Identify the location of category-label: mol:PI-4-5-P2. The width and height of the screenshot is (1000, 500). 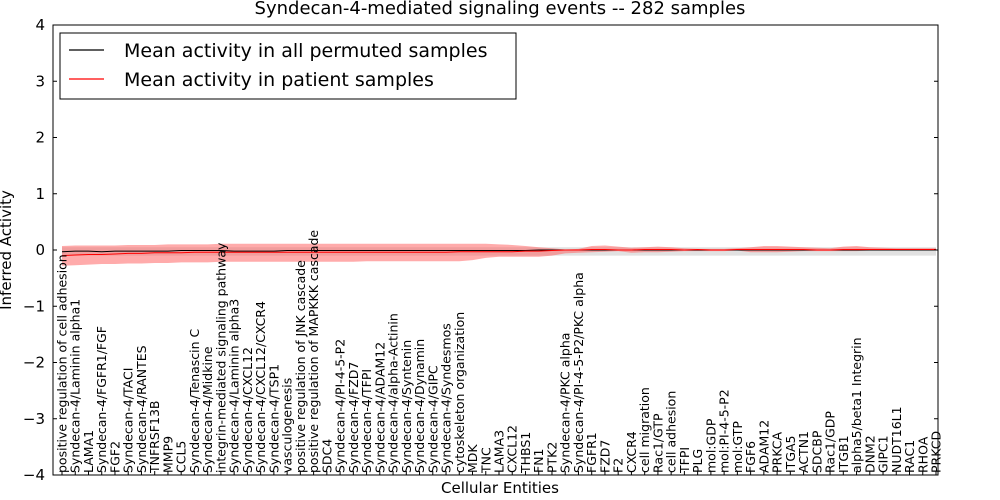
(724, 431).